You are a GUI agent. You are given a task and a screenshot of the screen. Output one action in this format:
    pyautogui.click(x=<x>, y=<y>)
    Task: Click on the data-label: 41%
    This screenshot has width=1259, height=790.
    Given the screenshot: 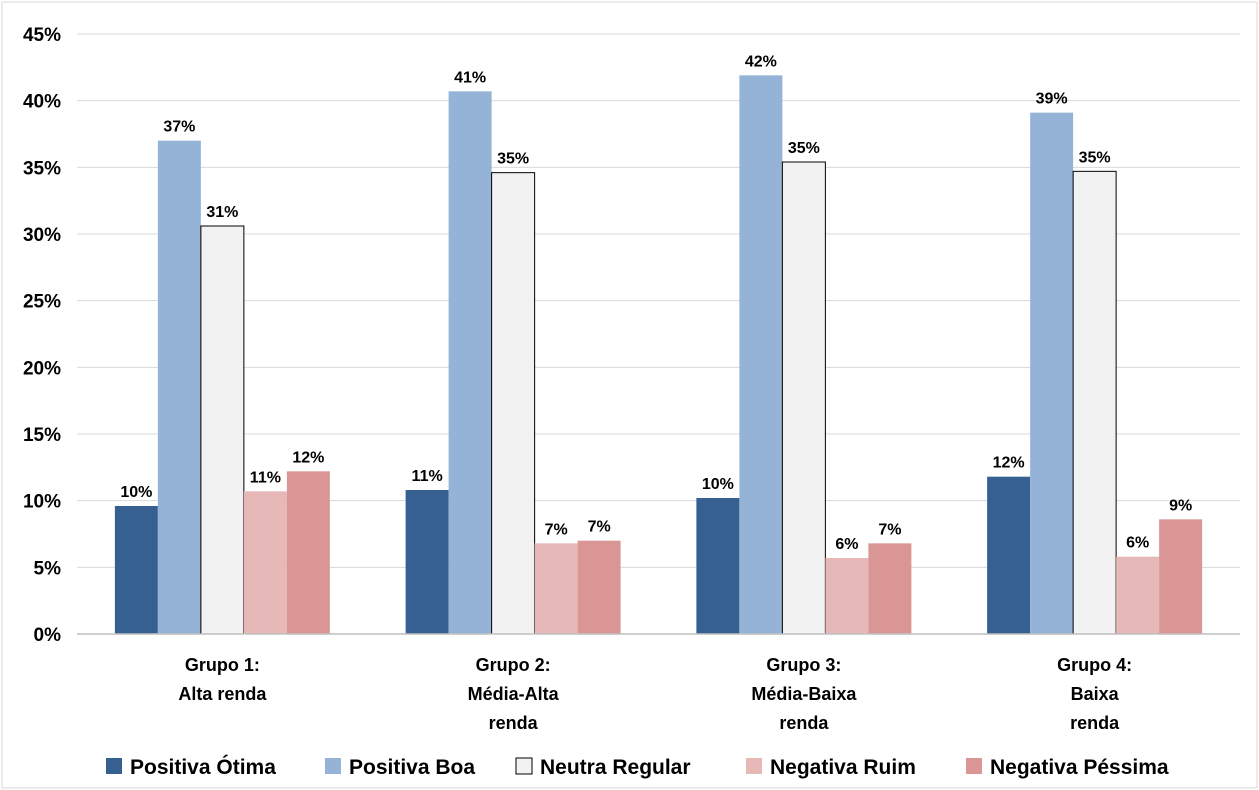 What is the action you would take?
    pyautogui.click(x=470, y=77)
    